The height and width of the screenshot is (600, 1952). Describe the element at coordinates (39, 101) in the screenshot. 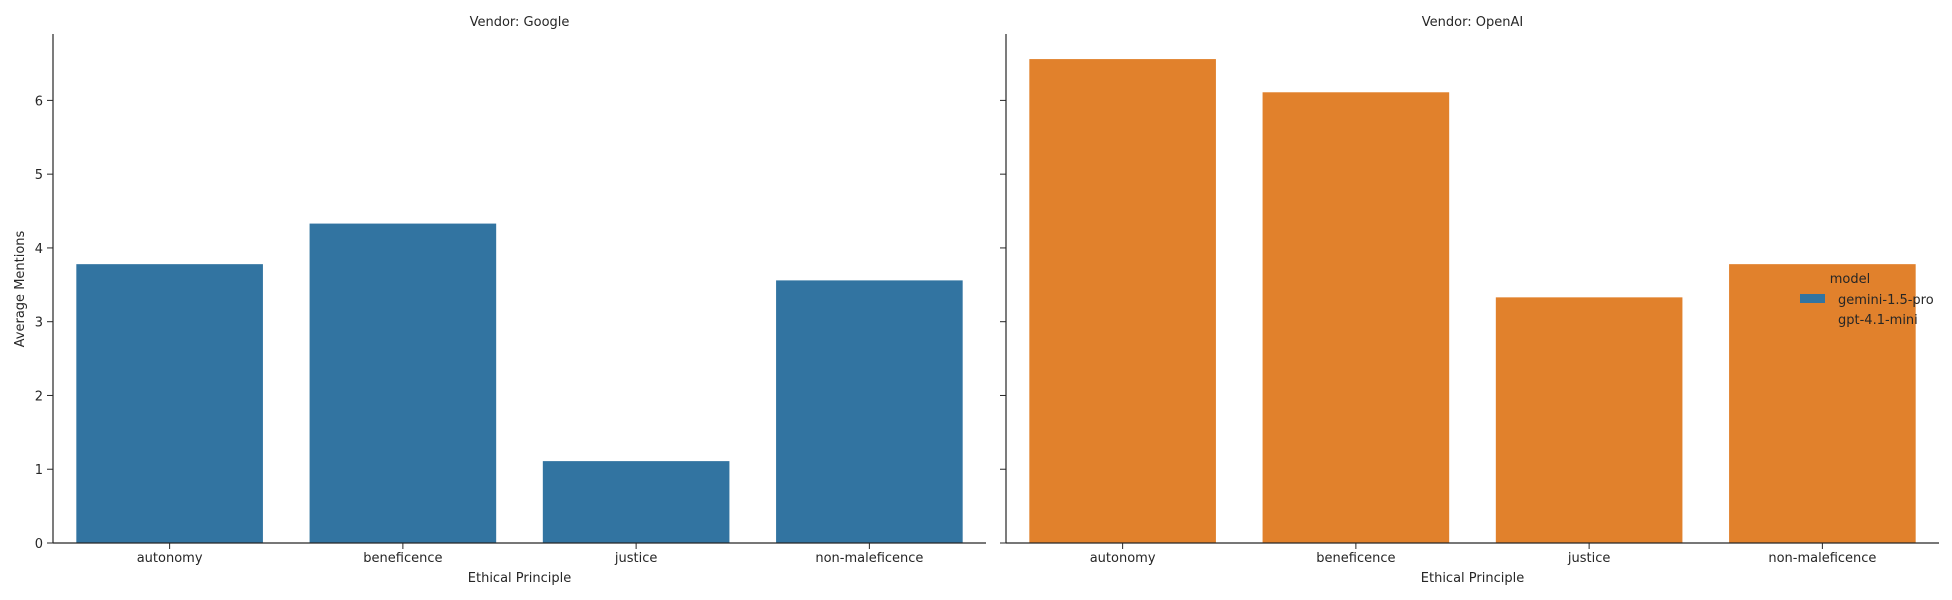

I see `y-tick-label: 6` at that location.